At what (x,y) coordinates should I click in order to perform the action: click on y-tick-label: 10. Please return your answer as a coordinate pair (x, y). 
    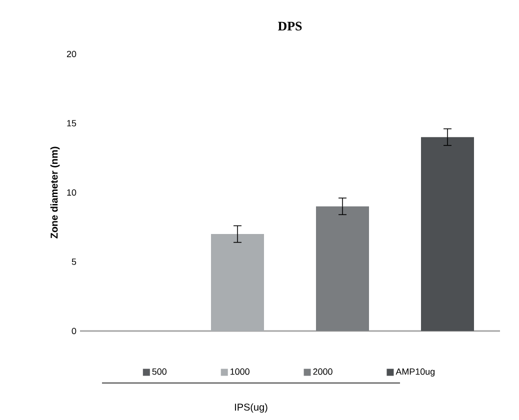
    Looking at the image, I should click on (71, 192).